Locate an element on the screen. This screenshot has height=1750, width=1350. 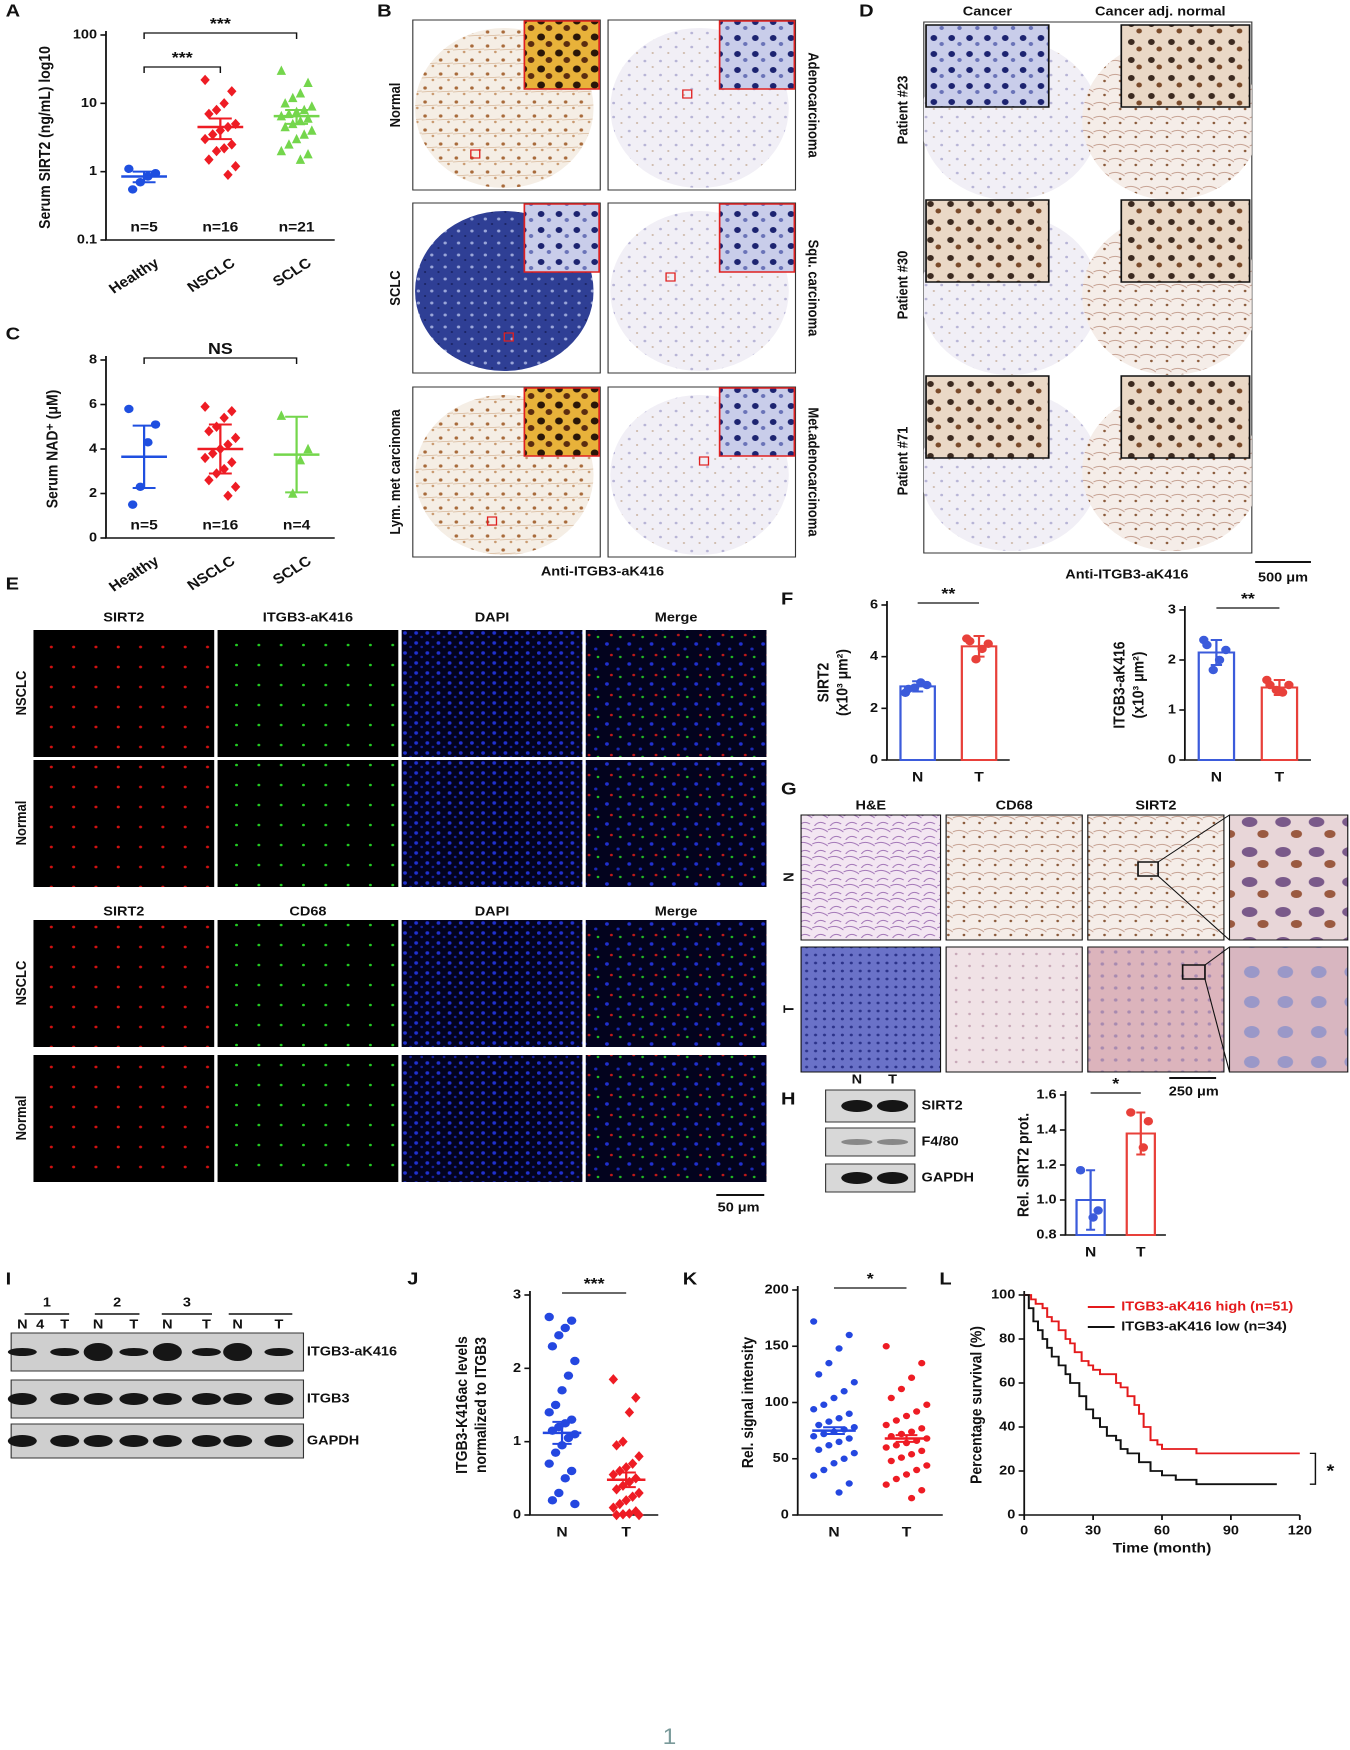
y-tick-label: 1 is located at coordinates (1172, 709).